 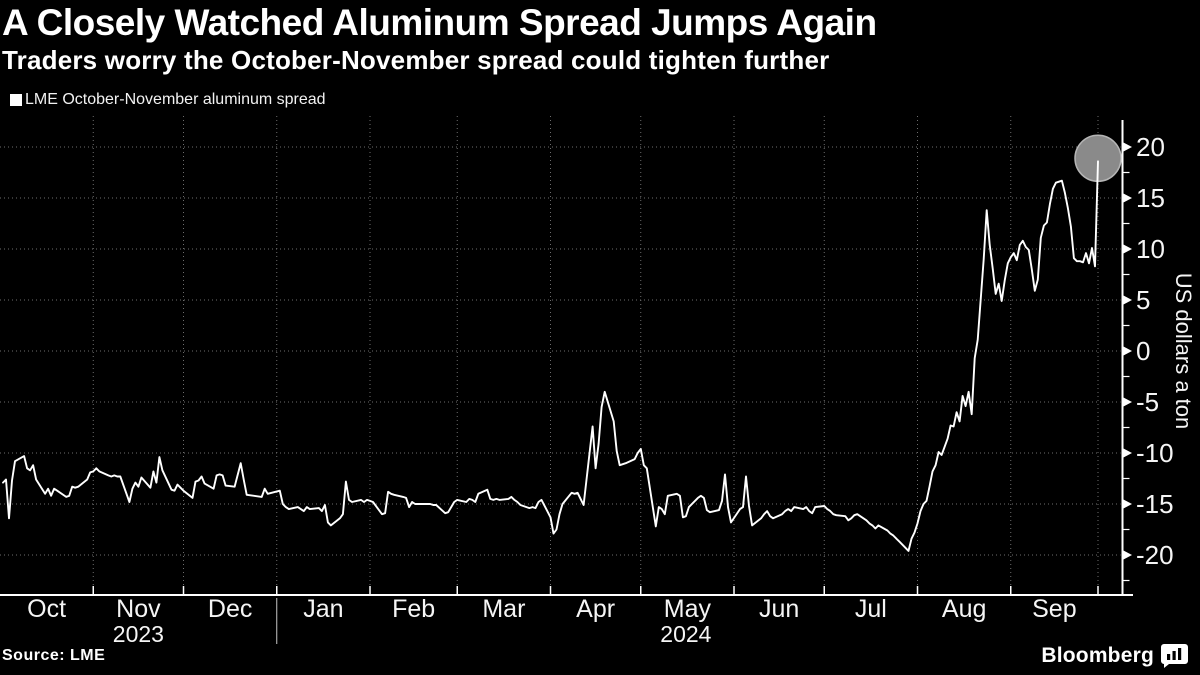 I want to click on bloomberg-logo: Bloomberg, so click(x=1114, y=656).